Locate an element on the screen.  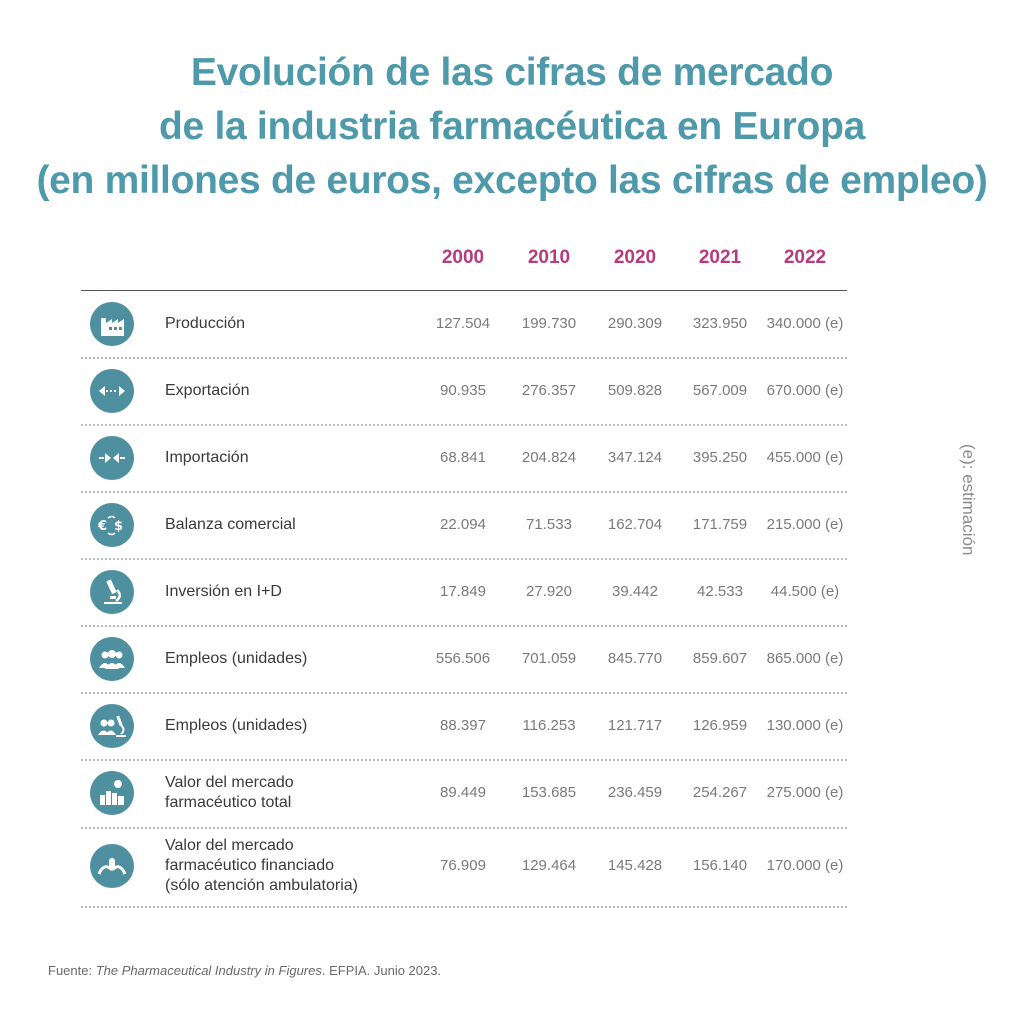
row-label: Balanza comercial is located at coordinates (290, 525).